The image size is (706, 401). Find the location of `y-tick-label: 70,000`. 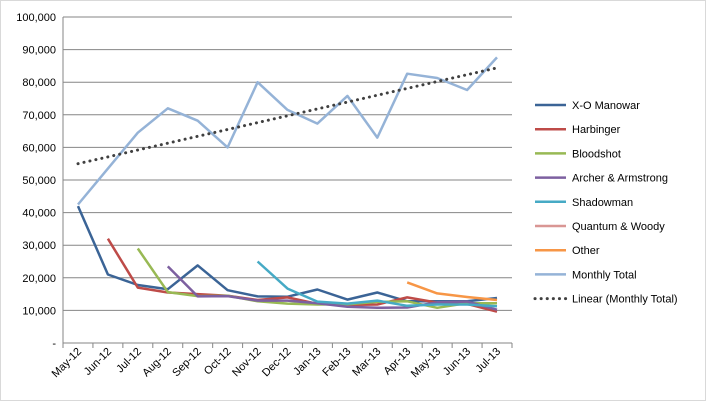

y-tick-label: 70,000 is located at coordinates (39, 116).